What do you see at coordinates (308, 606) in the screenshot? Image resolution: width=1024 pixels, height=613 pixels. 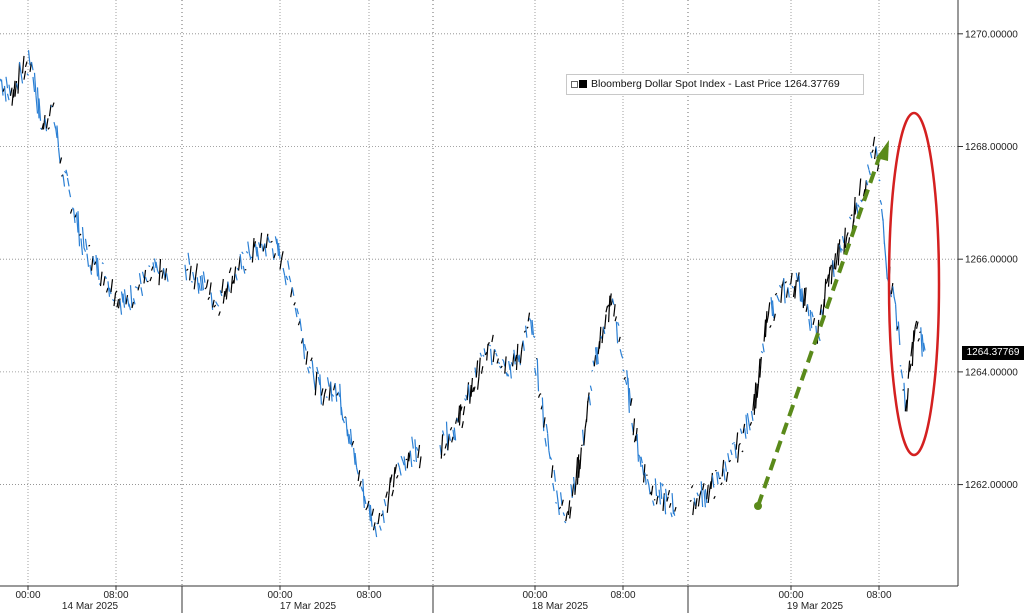 I see `date-label: 17 Mar 2025` at bounding box center [308, 606].